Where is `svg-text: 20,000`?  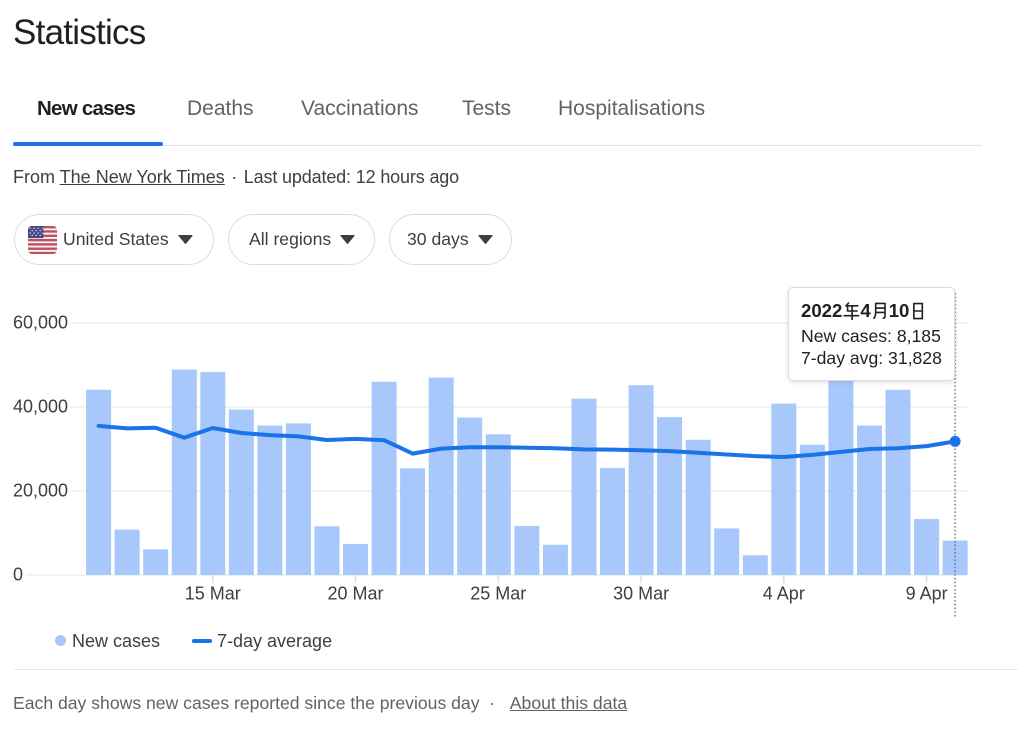
svg-text: 20,000 is located at coordinates (40, 491).